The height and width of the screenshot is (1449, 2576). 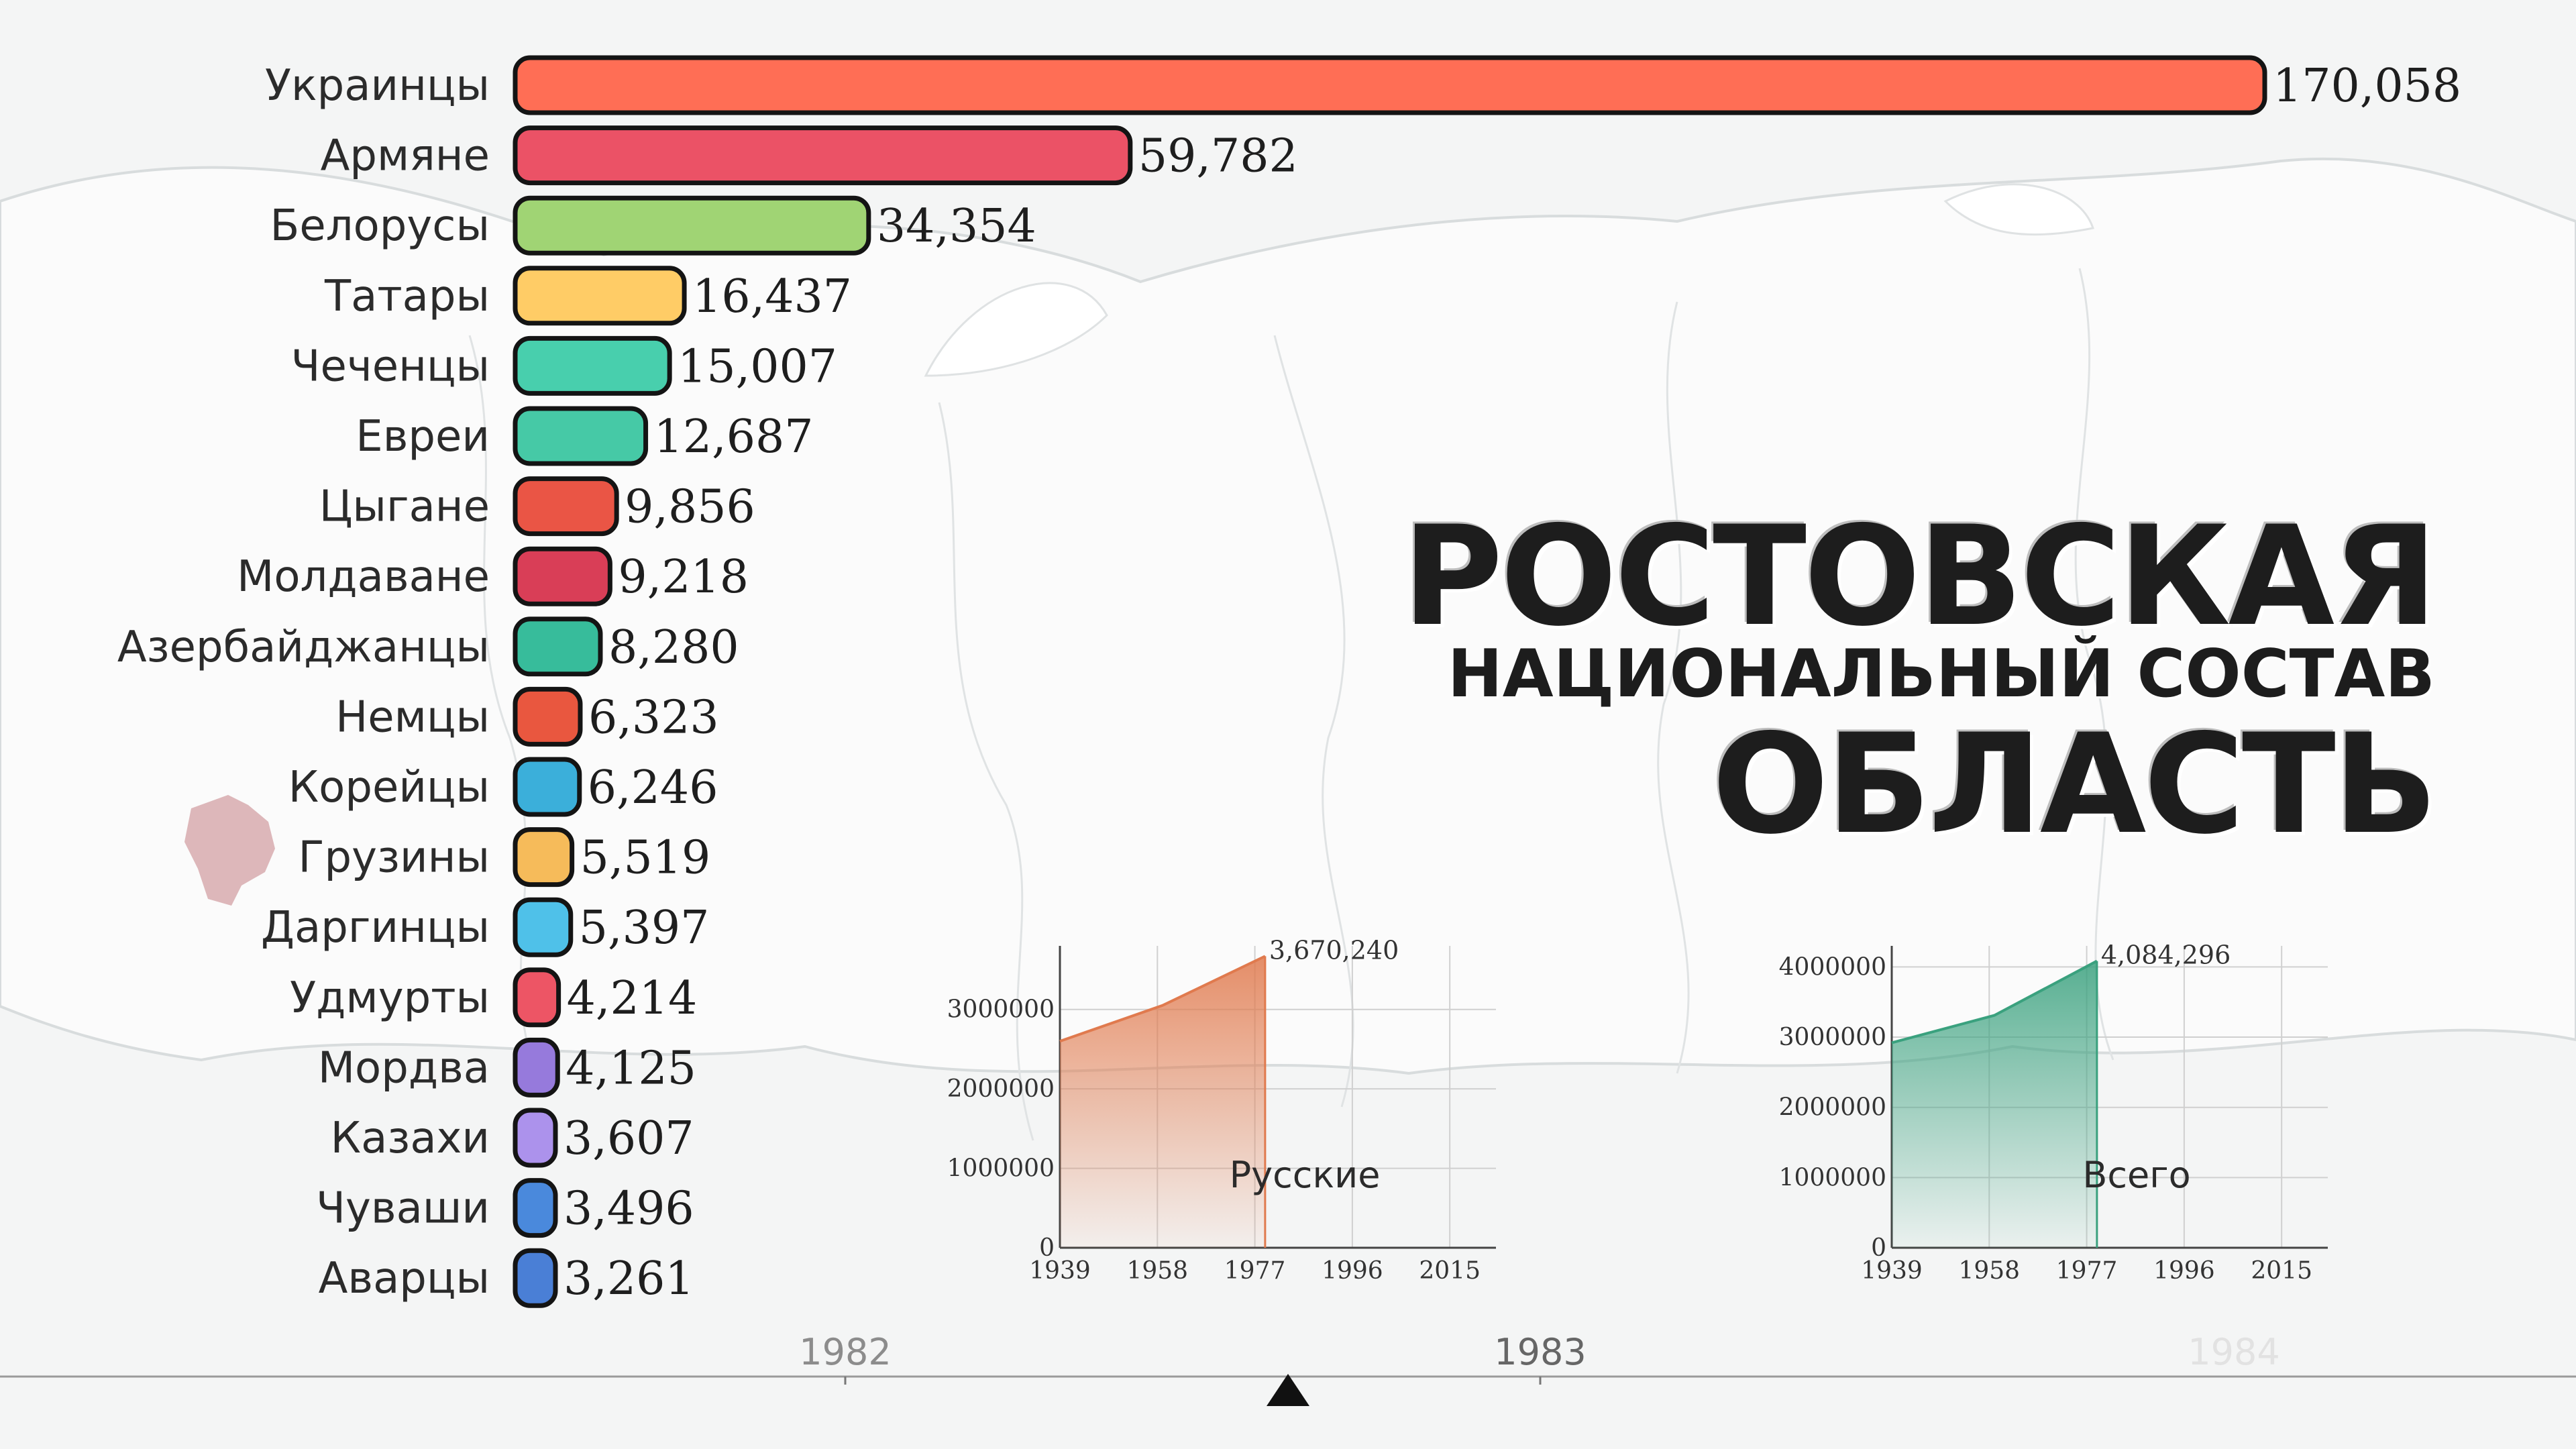 I want to click on rostov-region-highlight, so click(x=229, y=850).